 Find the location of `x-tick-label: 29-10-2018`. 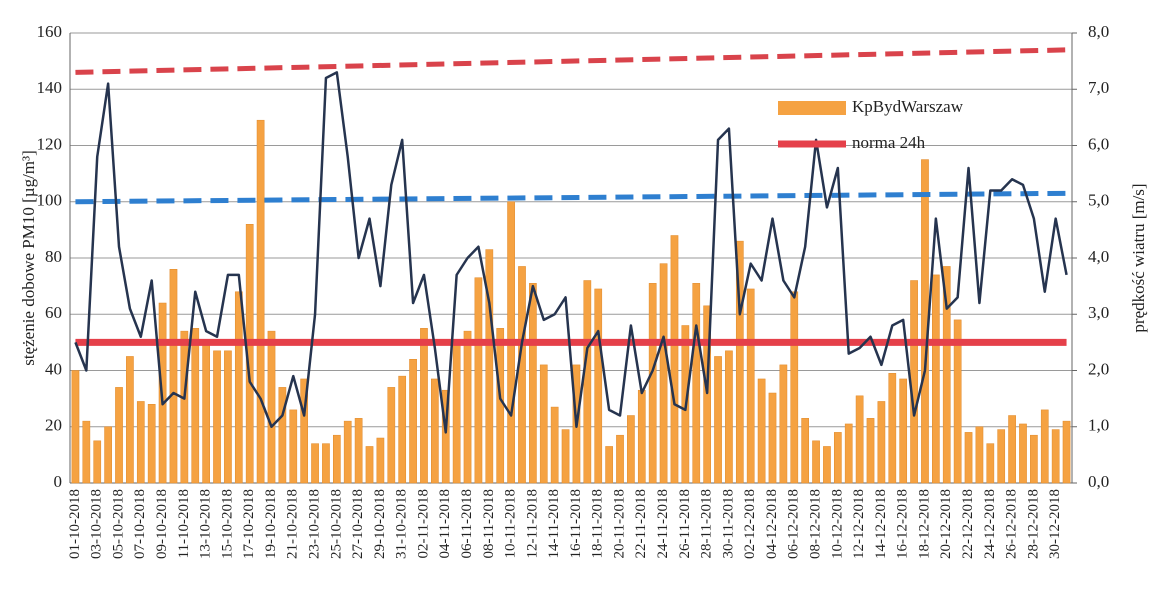

x-tick-label: 29-10-2018 is located at coordinates (380, 524).